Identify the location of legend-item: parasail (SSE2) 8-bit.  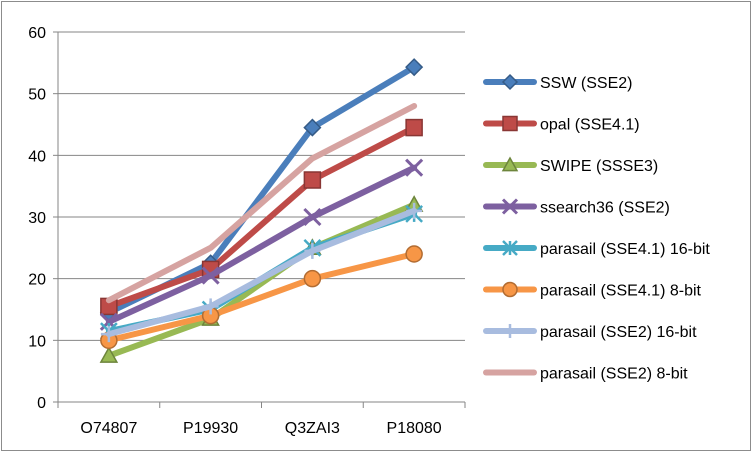
(585, 374).